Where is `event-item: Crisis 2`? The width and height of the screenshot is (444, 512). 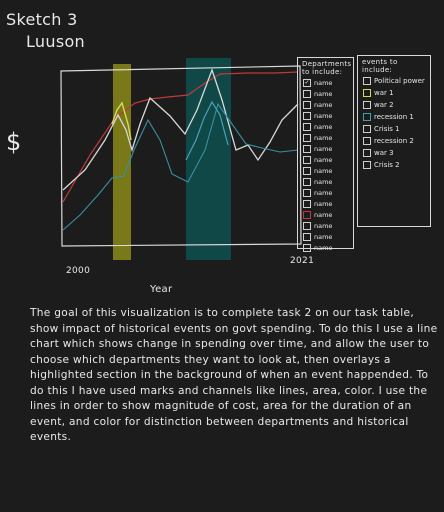 event-item: Crisis 2 is located at coordinates (396, 165).